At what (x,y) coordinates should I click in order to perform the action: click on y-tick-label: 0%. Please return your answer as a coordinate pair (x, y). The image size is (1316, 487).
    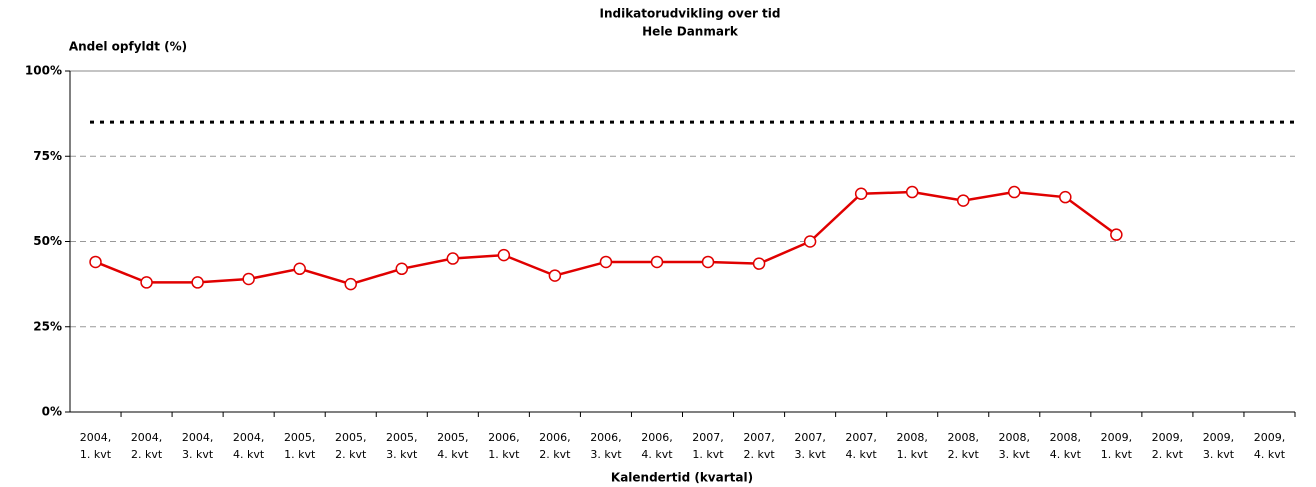
    Looking at the image, I should click on (52, 412).